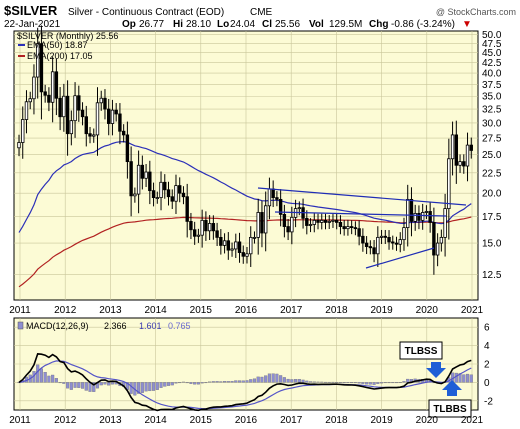 The image size is (520, 429). Describe the element at coordinates (492, 53) in the screenshot. I see `price-tick-label: 45.0` at that location.